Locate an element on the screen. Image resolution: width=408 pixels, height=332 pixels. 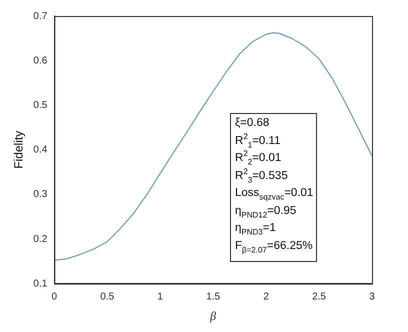
x-tick-label: 1 is located at coordinates (160, 296).